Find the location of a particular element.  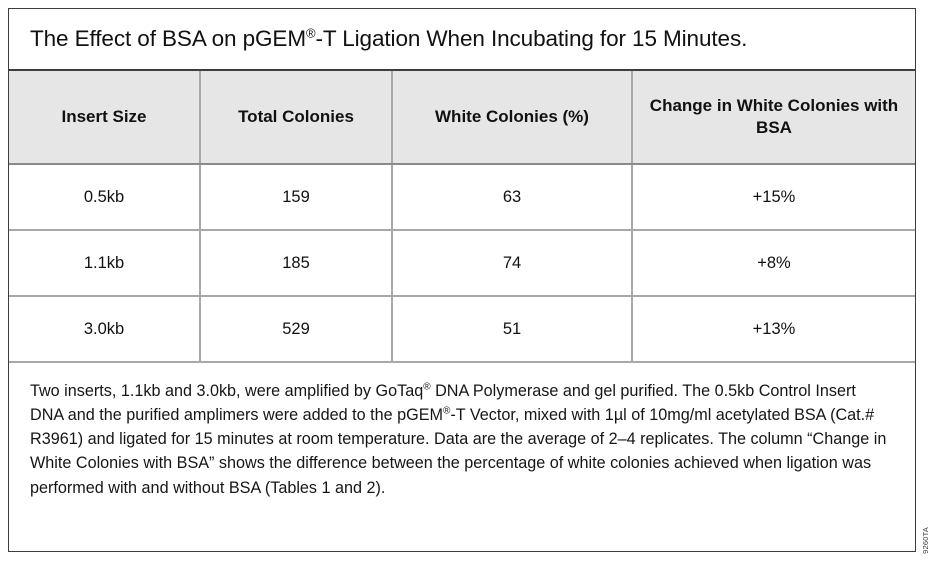

cell-total-colonies: 185 is located at coordinates (296, 263).